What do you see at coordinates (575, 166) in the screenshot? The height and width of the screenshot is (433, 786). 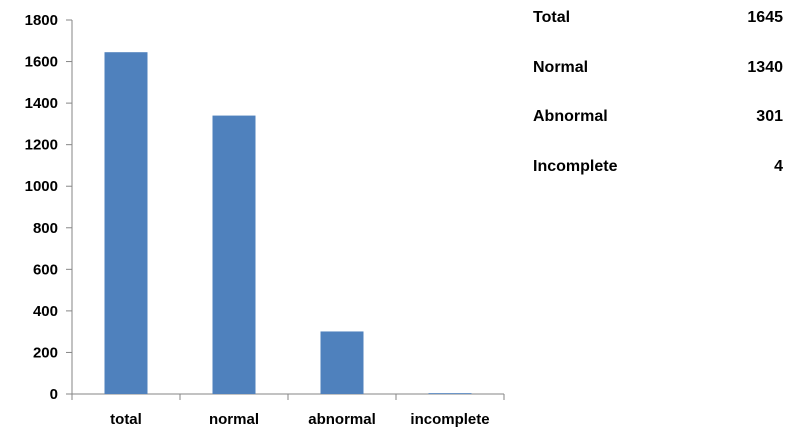 I see `summary-label: Incomplete` at bounding box center [575, 166].